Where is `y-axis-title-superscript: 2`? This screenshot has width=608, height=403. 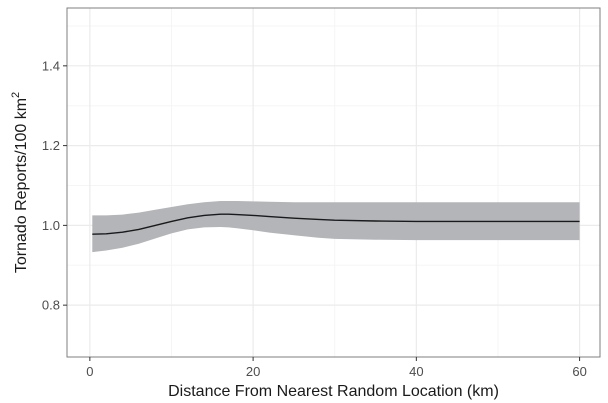 y-axis-title-superscript: 2 is located at coordinates (16, 95).